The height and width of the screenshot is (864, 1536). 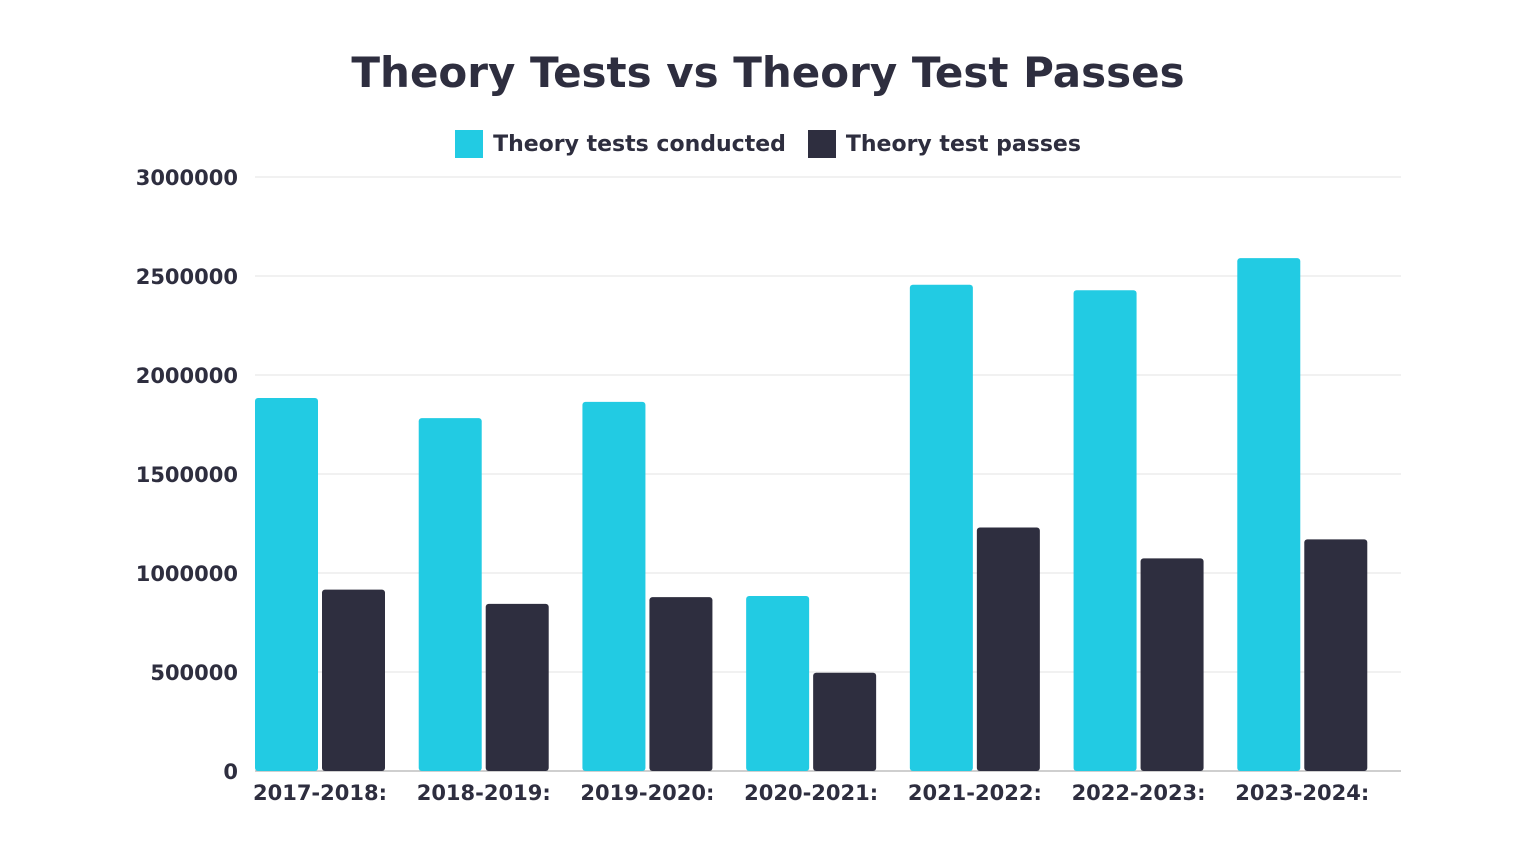 I want to click on legend-item-conducted: Theory tests conducted, so click(x=620, y=144).